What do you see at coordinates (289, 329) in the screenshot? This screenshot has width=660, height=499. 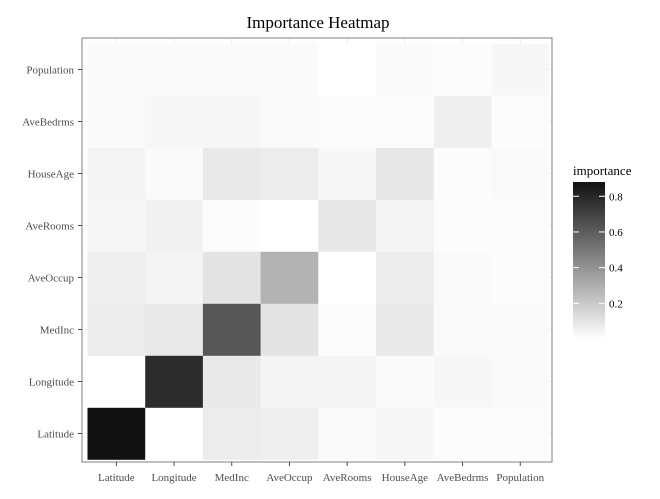 I see `heatmap-cell-medinc-aveoccup` at bounding box center [289, 329].